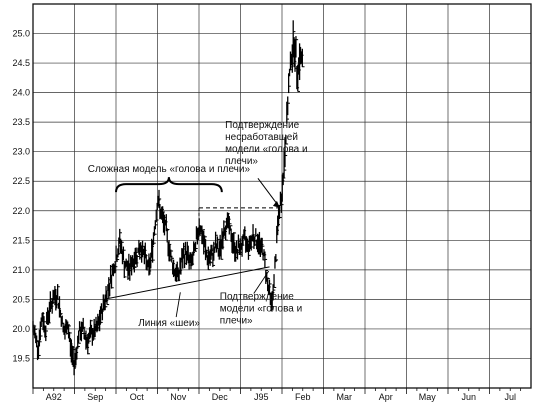  What do you see at coordinates (266, 149) in the screenshot?
I see `failed-confirm-label-line: модели «голова и` at bounding box center [266, 149].